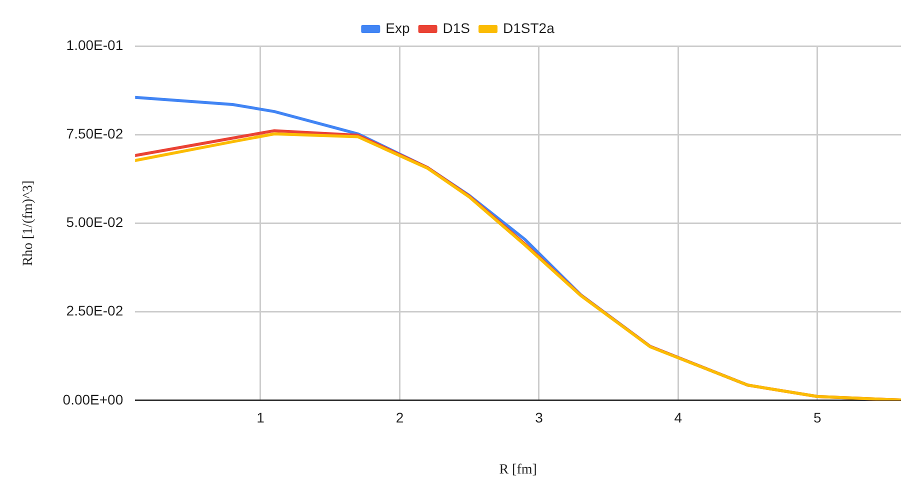 This screenshot has height=490, width=903. What do you see at coordinates (95, 133) in the screenshot?
I see `y-tick-label: 7.50E-02` at bounding box center [95, 133].